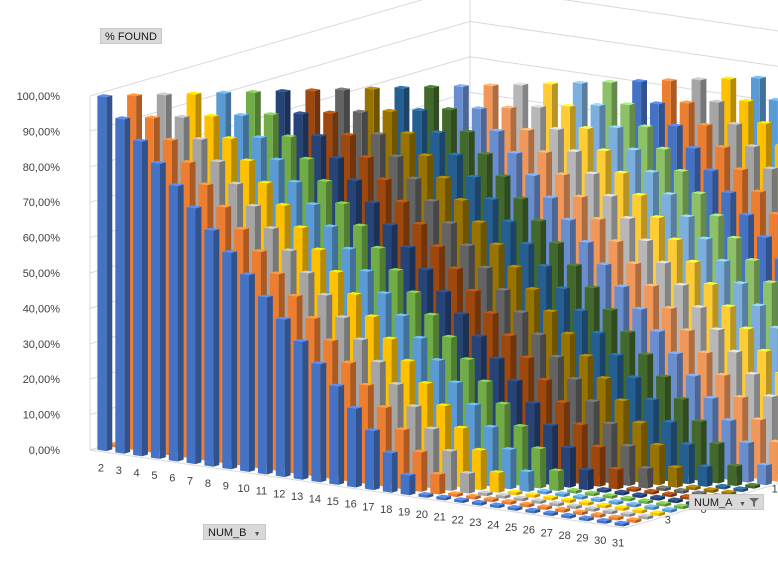 The width and height of the screenshot is (778, 562). What do you see at coordinates (754, 502) in the screenshot?
I see `filter-icon` at bounding box center [754, 502].